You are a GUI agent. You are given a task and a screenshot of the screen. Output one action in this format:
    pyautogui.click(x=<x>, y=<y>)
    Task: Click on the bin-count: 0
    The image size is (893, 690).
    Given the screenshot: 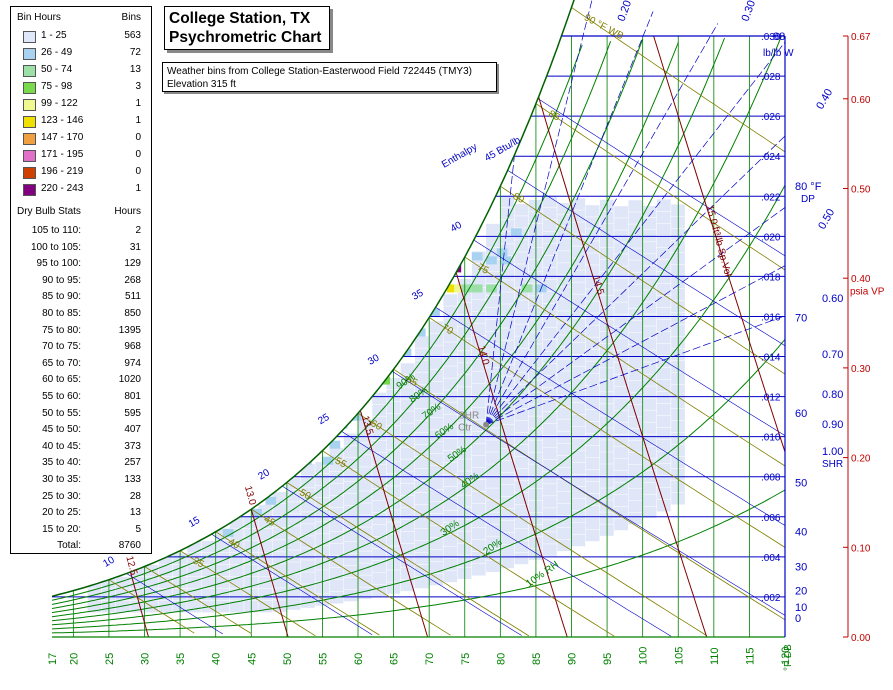 What is the action you would take?
    pyautogui.click(x=138, y=154)
    